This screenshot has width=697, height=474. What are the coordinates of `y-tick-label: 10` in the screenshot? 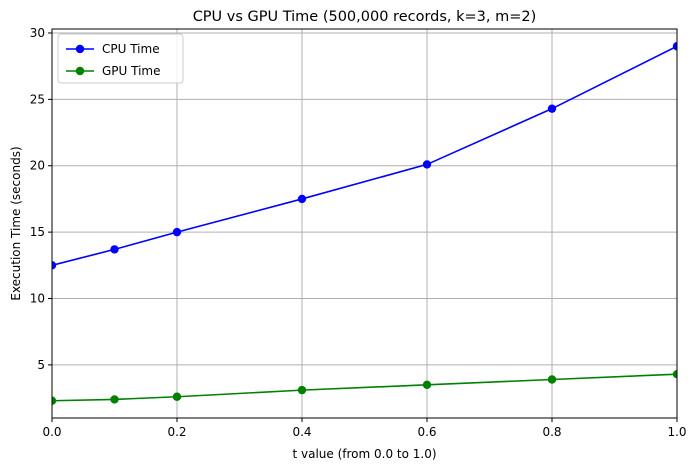 It's located at (37, 299).